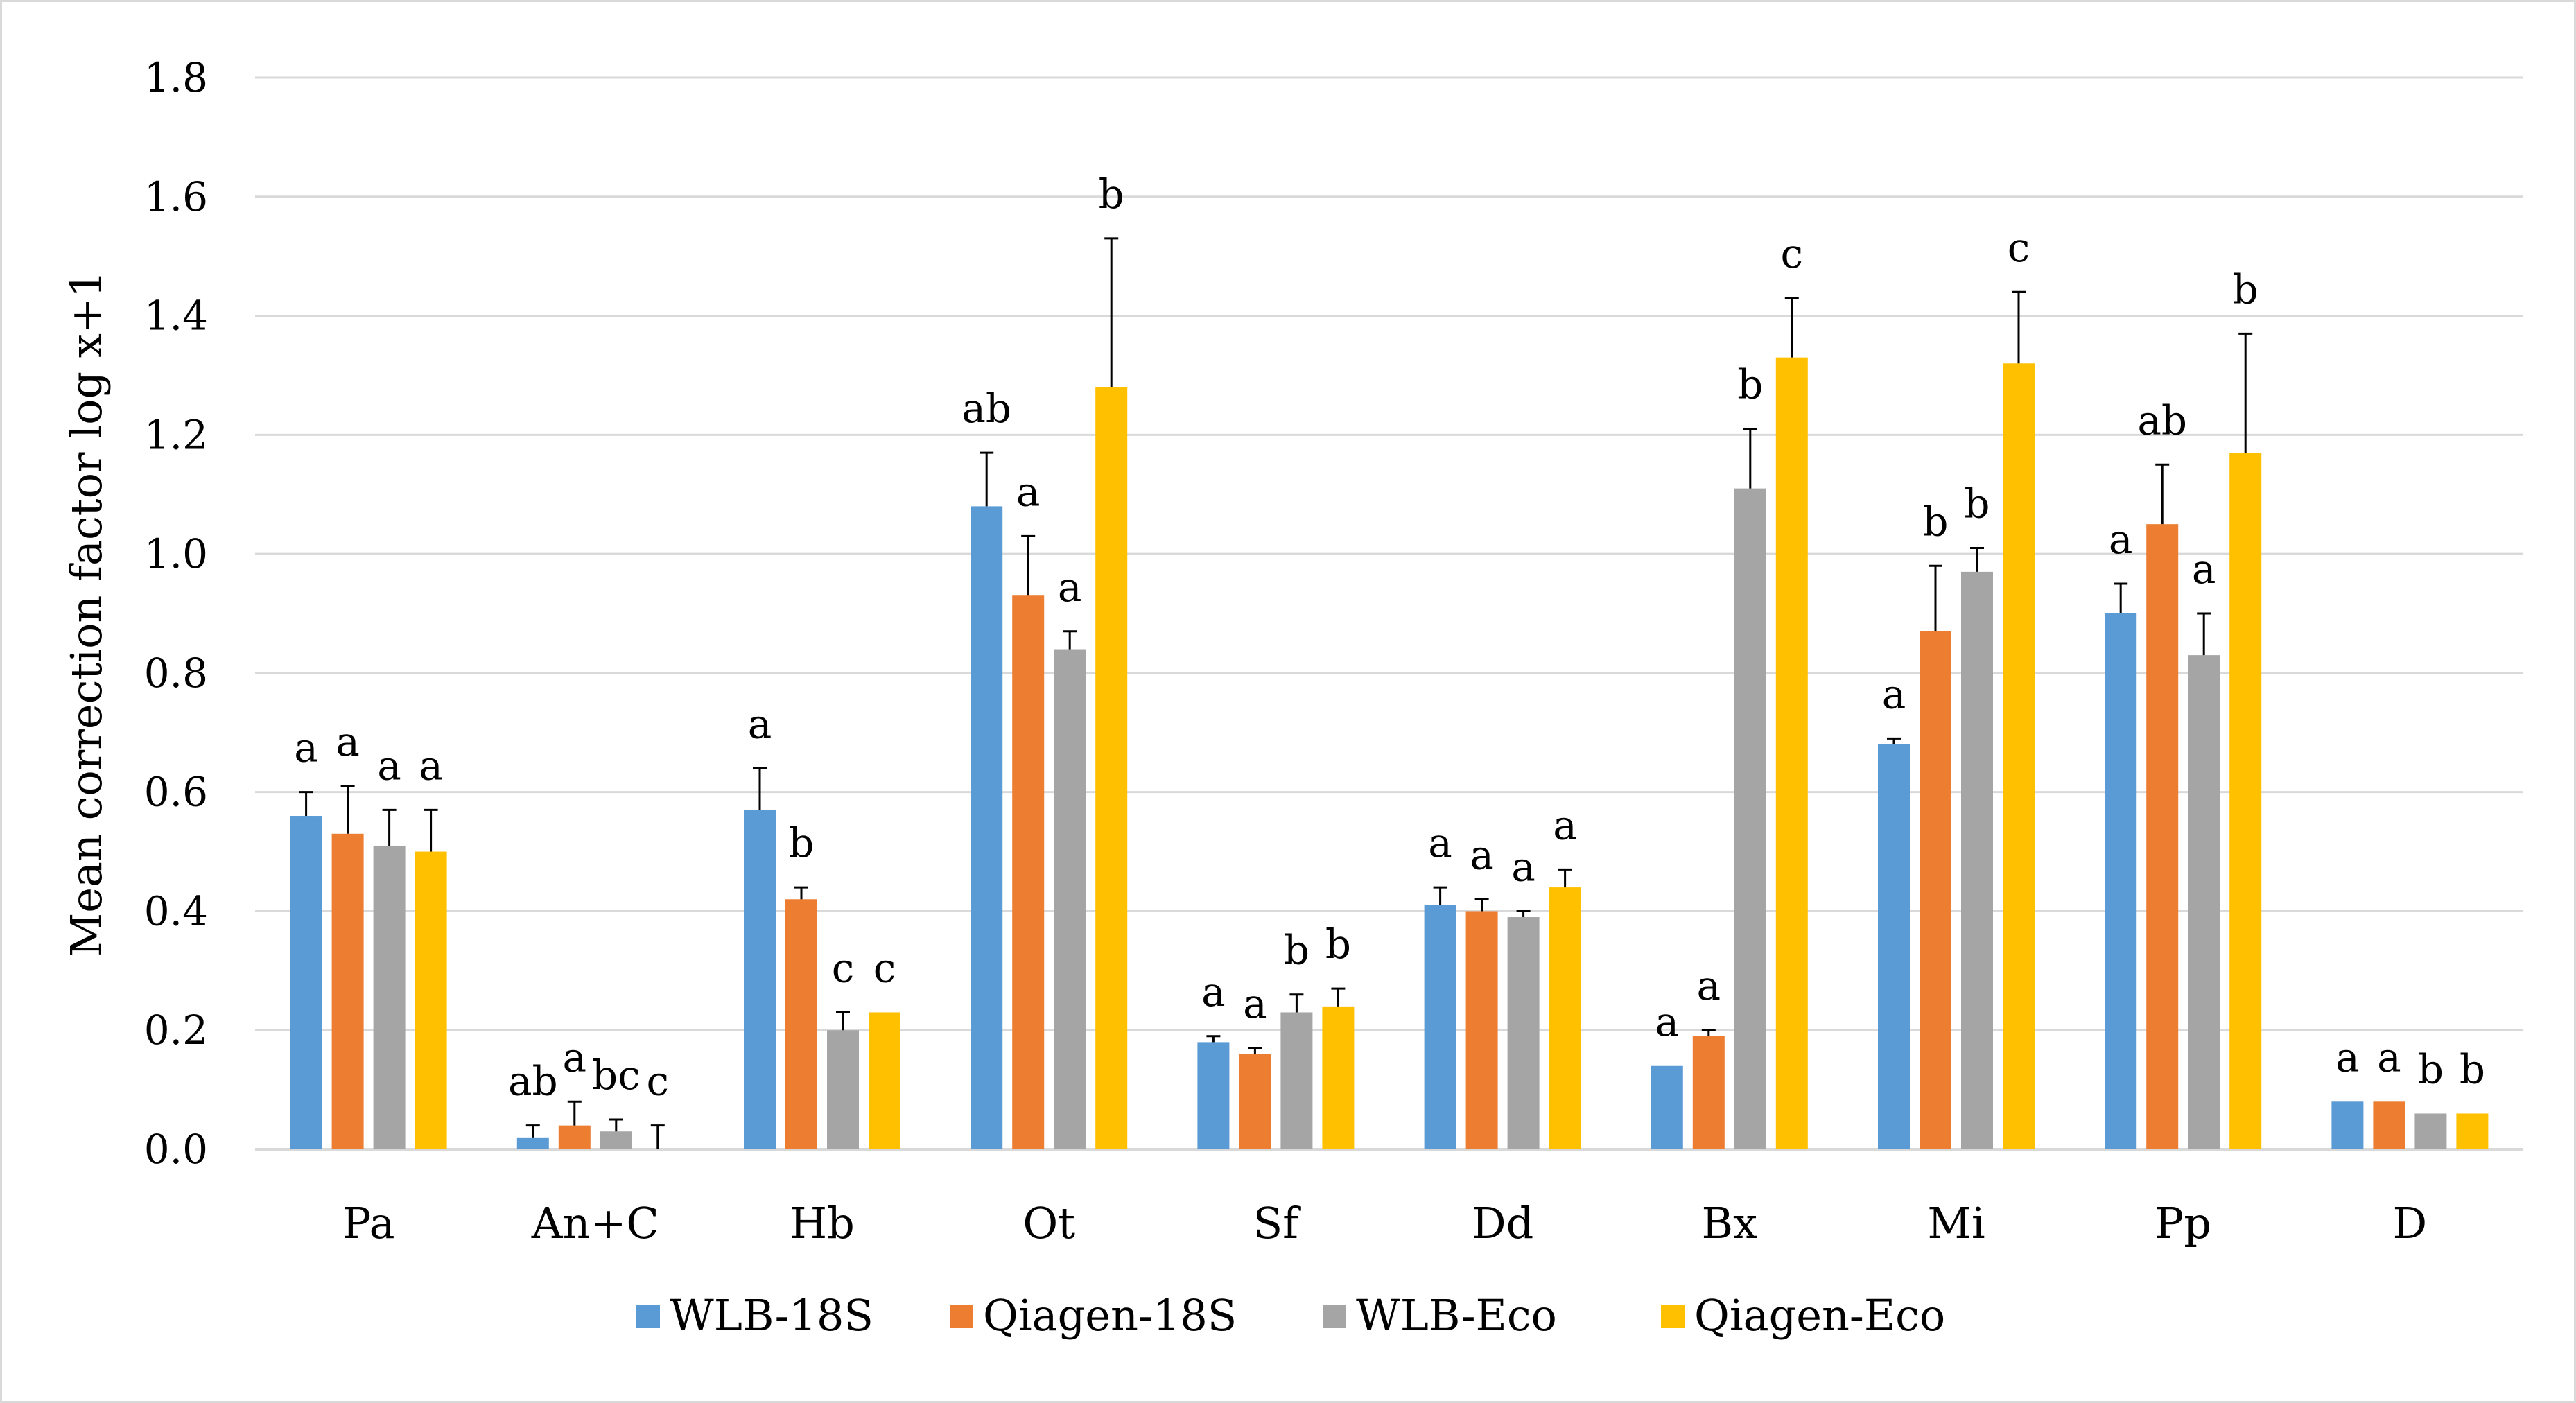  What do you see at coordinates (616, 1075) in the screenshot?
I see `significance-label-an-c-wlb-eco: bc` at bounding box center [616, 1075].